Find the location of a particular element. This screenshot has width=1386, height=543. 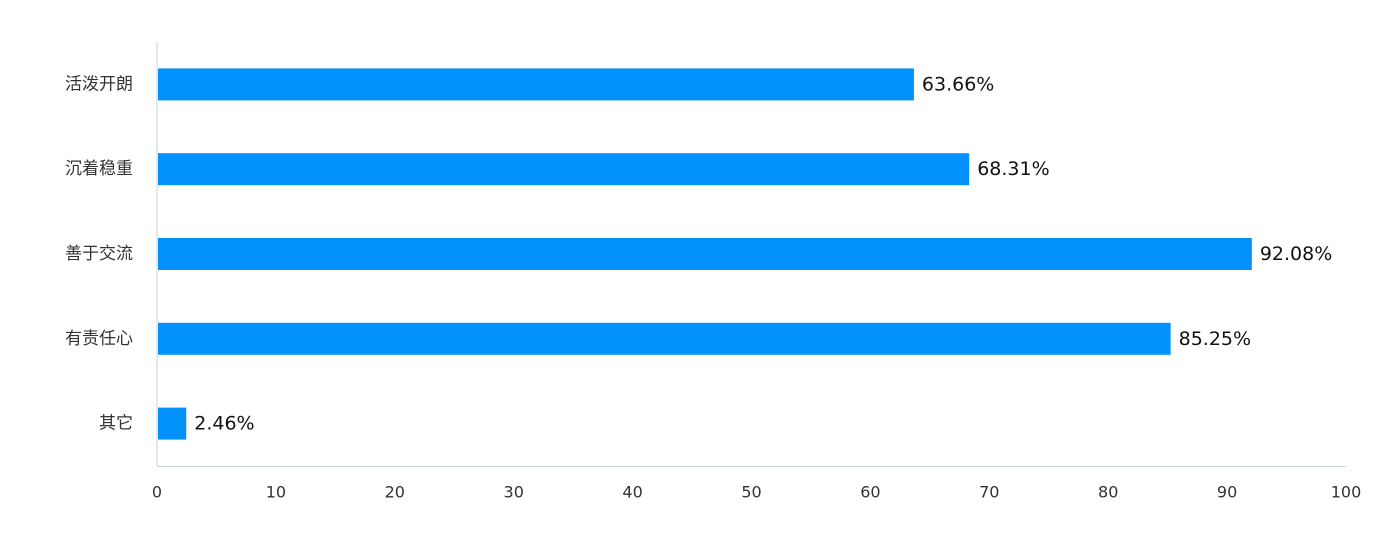

x-tick-label: 10 is located at coordinates (276, 492).